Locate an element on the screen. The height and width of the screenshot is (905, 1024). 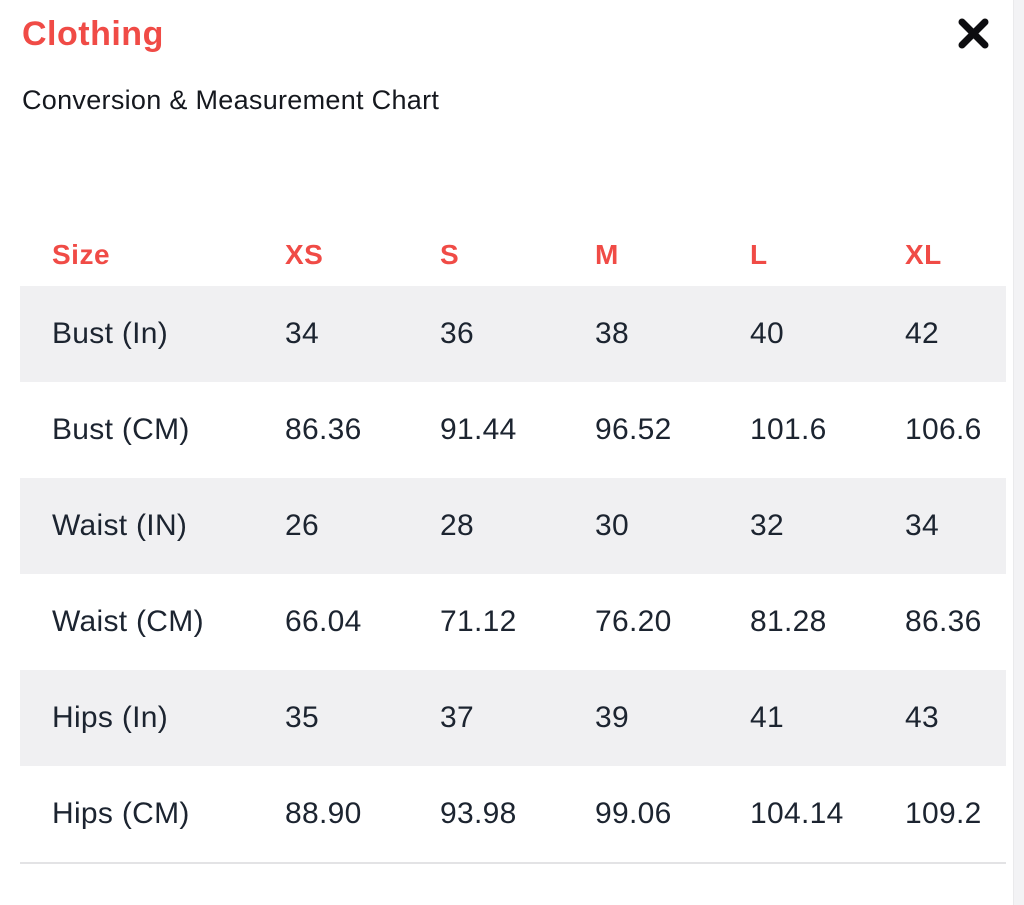
close-icon is located at coordinates (973, 33).